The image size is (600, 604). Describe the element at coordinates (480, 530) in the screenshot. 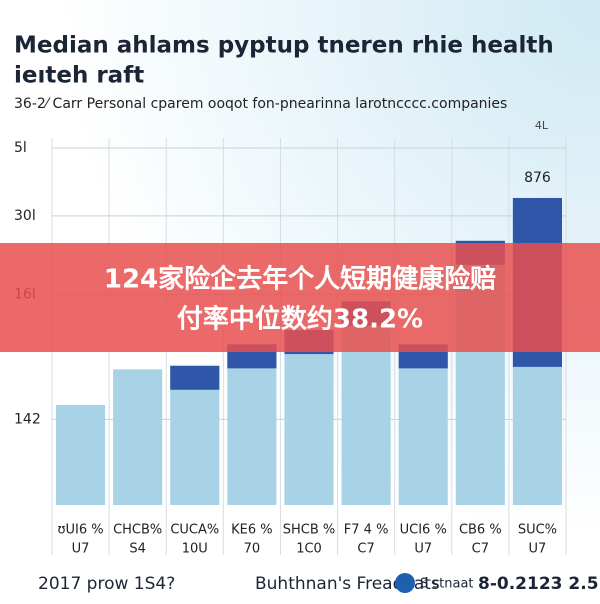

I see `x-tick-label: CB6 %` at that location.